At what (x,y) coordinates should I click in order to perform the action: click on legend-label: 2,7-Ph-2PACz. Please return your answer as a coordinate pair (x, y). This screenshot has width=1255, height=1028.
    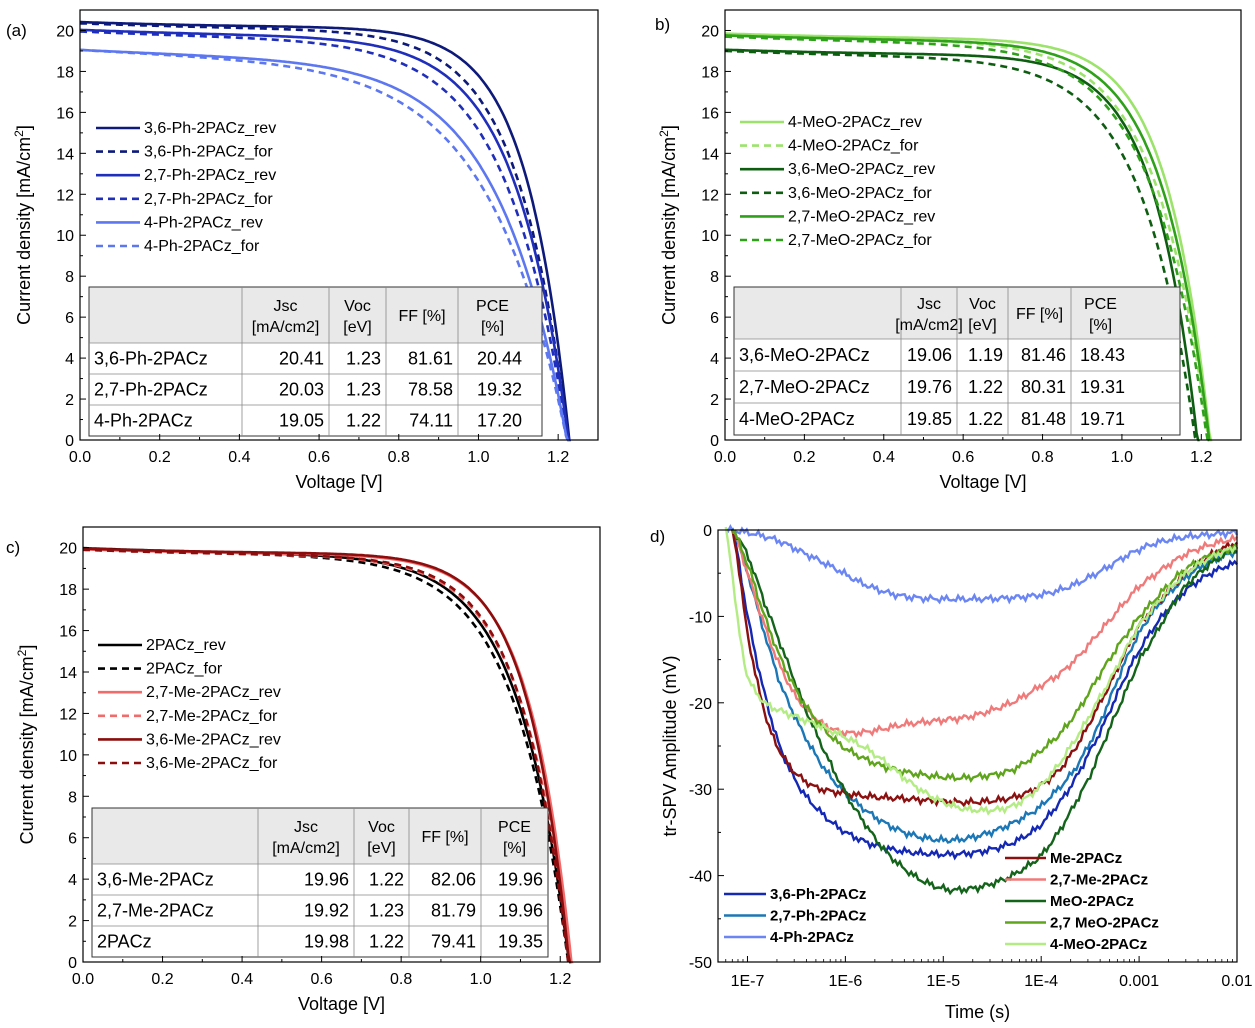
    Looking at the image, I should click on (818, 916).